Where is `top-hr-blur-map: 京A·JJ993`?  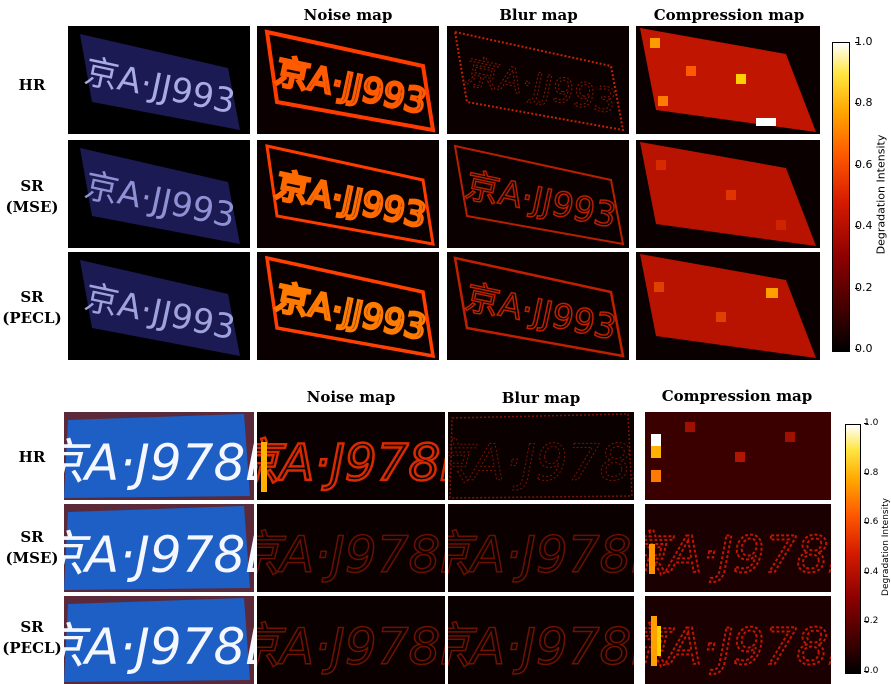
top-hr-blur-map: 京A·JJ993 is located at coordinates (538, 80).